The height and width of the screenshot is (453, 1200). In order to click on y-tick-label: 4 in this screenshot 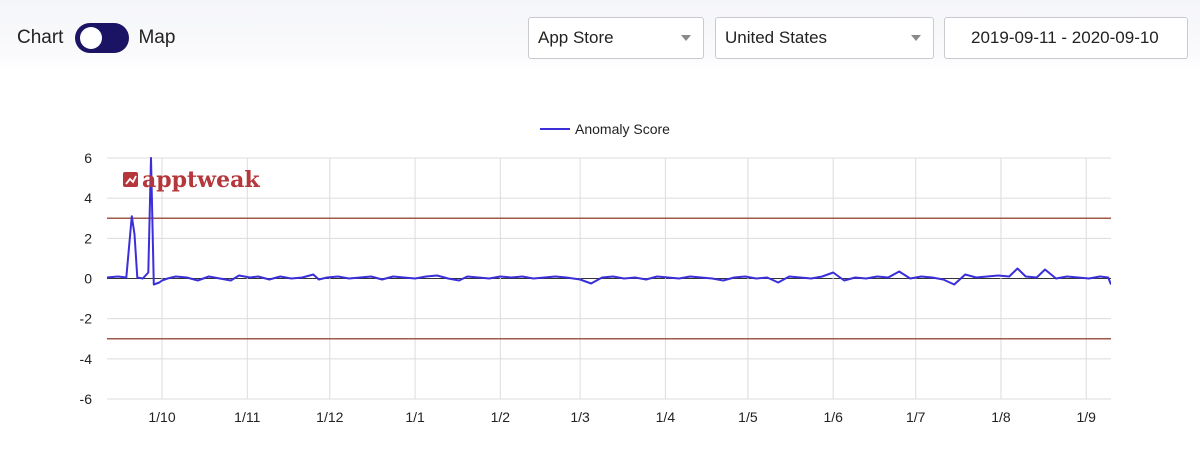, I will do `click(88, 198)`.